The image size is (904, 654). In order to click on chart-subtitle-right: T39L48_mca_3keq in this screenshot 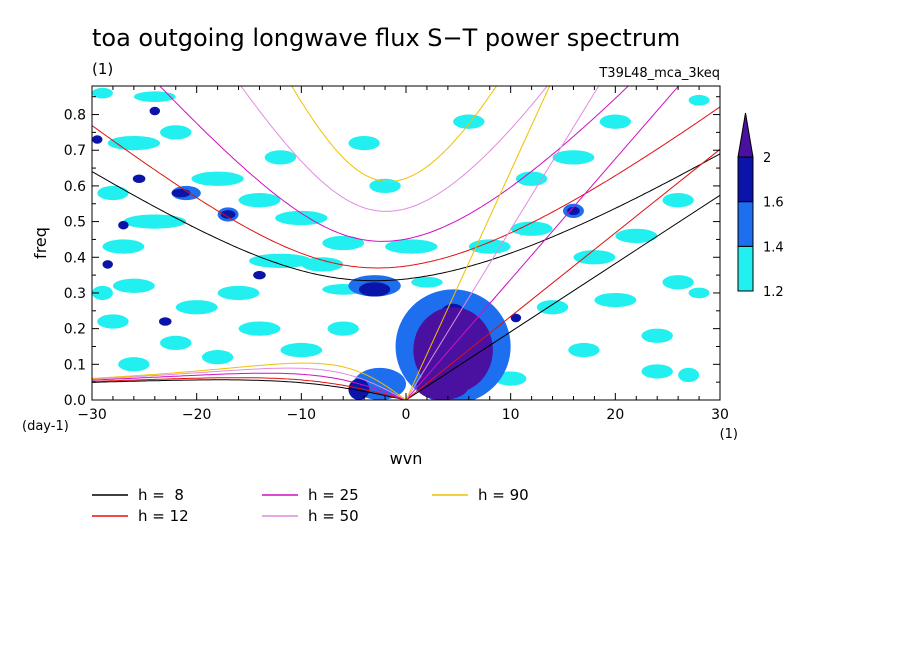, I will do `click(659, 73)`.